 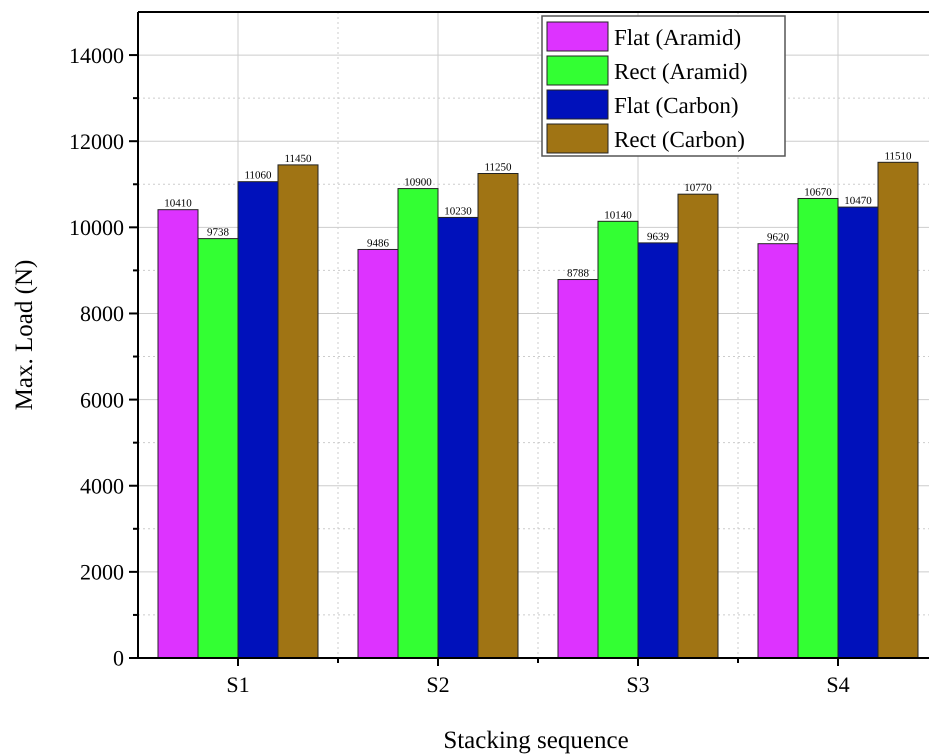 I want to click on y-tick-label: 6000, so click(x=102, y=399).